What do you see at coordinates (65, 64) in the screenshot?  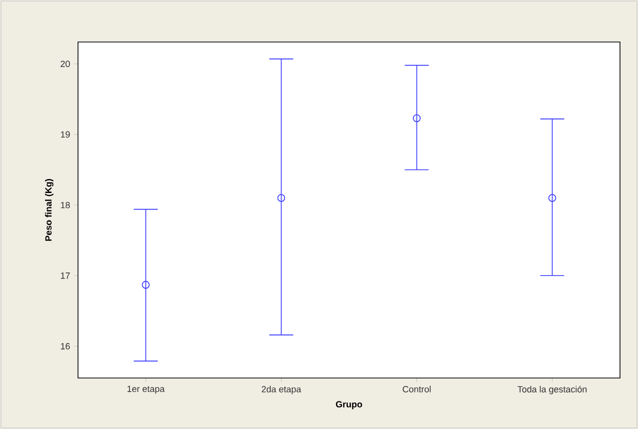 I see `y-tick-label: 20` at bounding box center [65, 64].